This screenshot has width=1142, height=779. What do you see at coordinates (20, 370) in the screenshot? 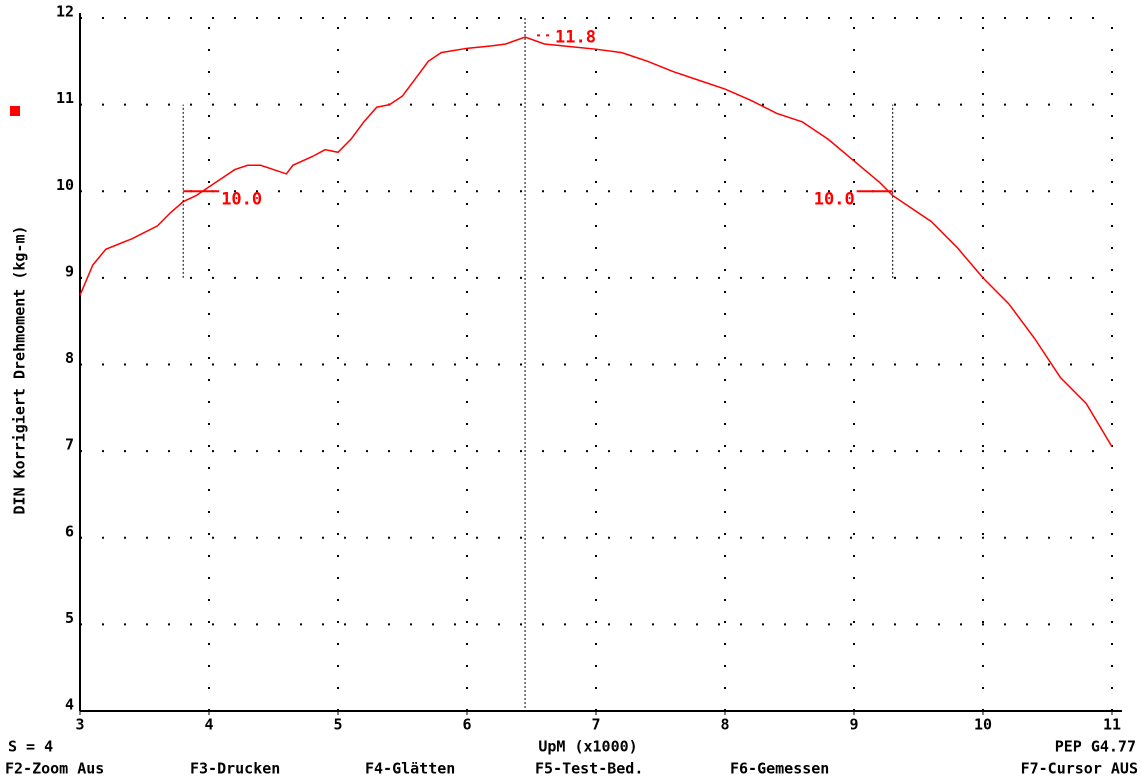
I see `y-axis-label: DIN Korrigiert Drehmoment (kg-m)` at bounding box center [20, 370].